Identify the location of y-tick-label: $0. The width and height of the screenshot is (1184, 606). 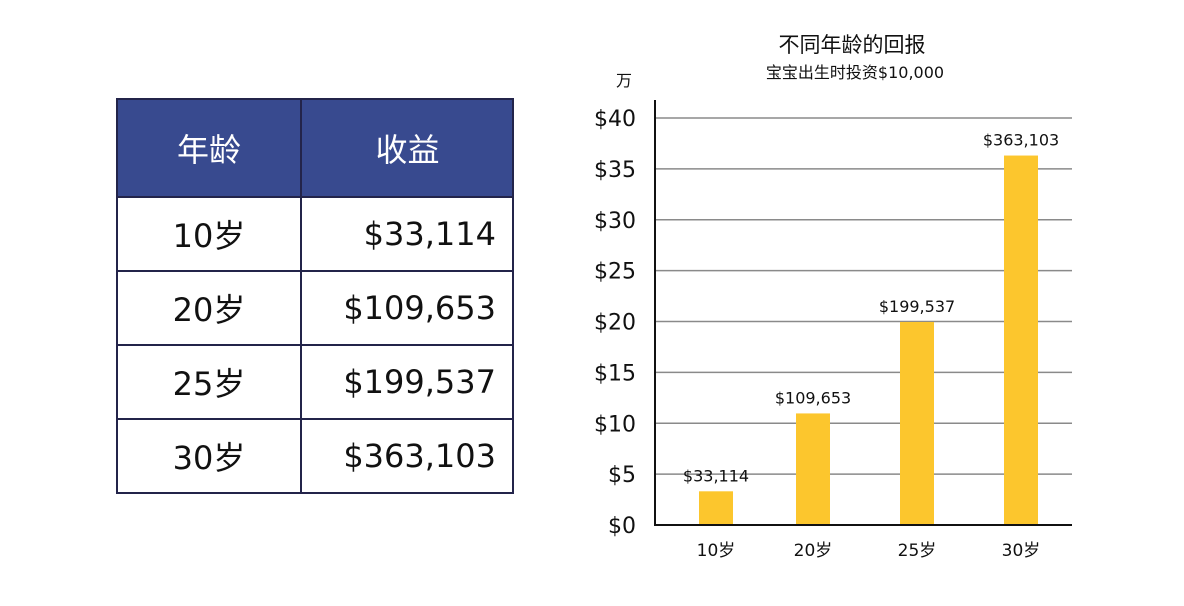
(622, 526).